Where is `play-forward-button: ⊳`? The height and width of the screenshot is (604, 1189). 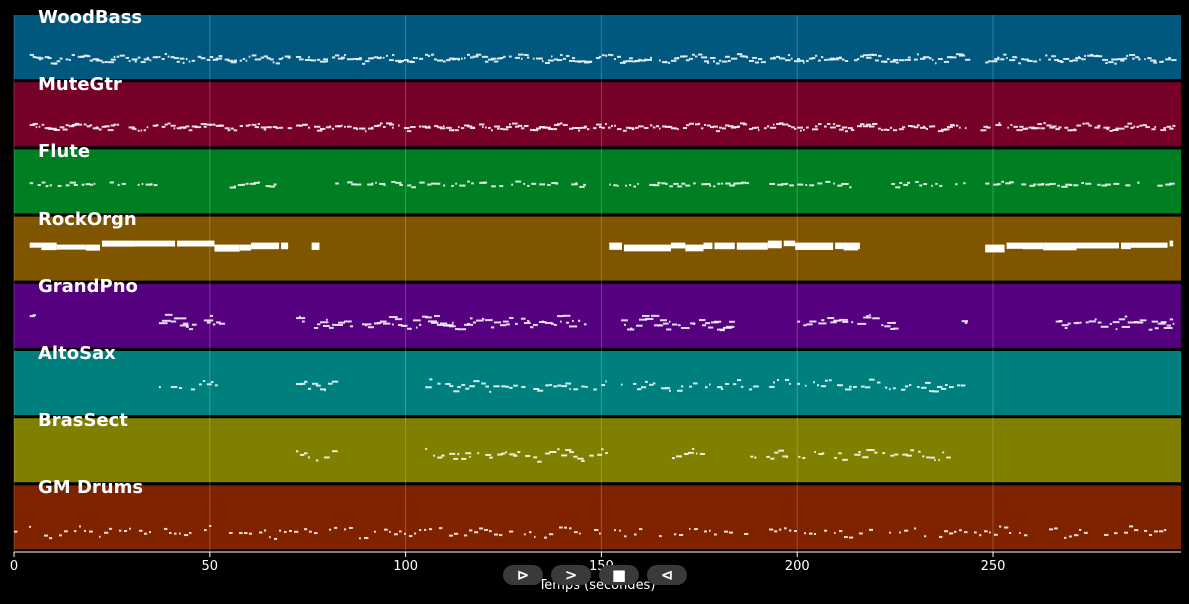
play-forward-button: ⊳ is located at coordinates (523, 575).